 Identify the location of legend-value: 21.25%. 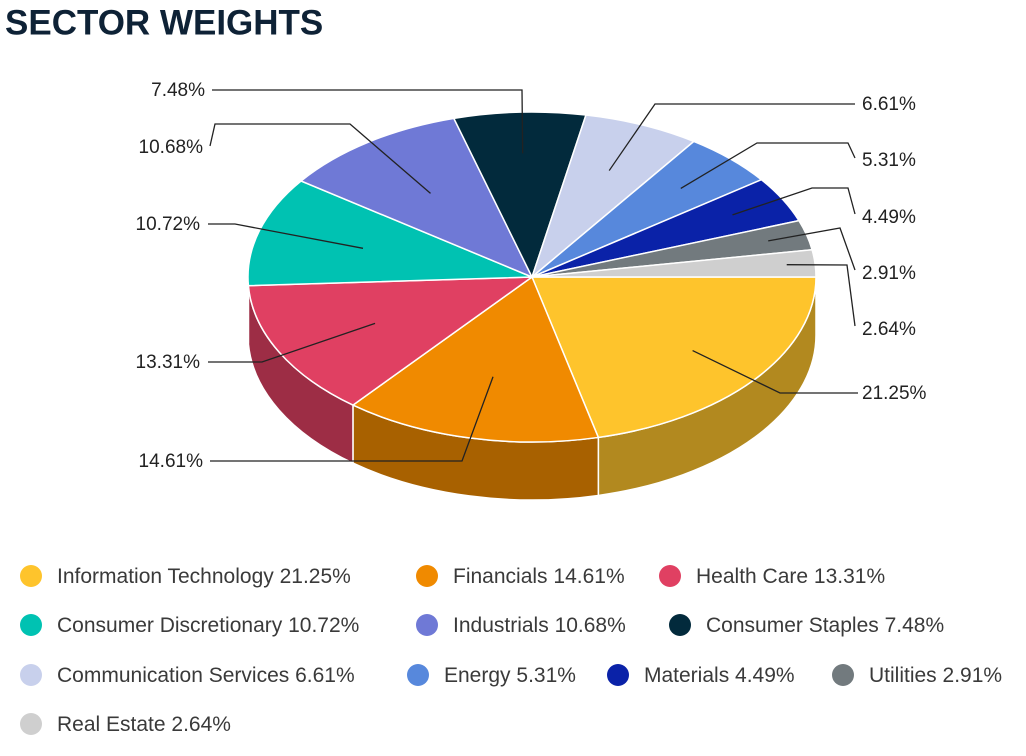
(315, 576).